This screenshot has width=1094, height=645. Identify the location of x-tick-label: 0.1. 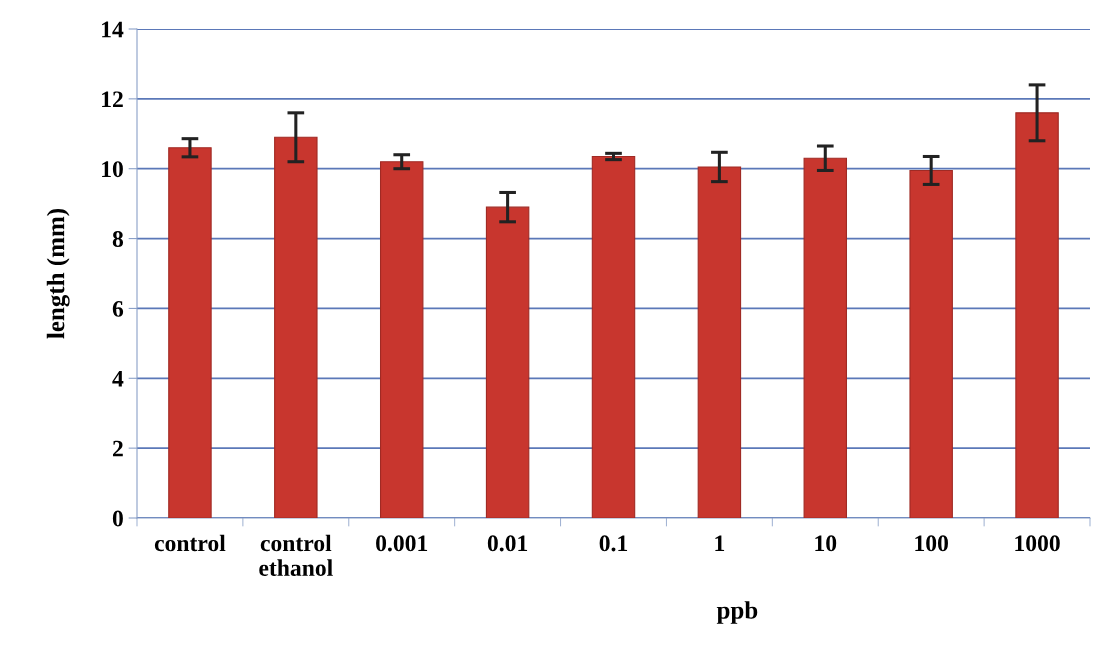
(613, 543).